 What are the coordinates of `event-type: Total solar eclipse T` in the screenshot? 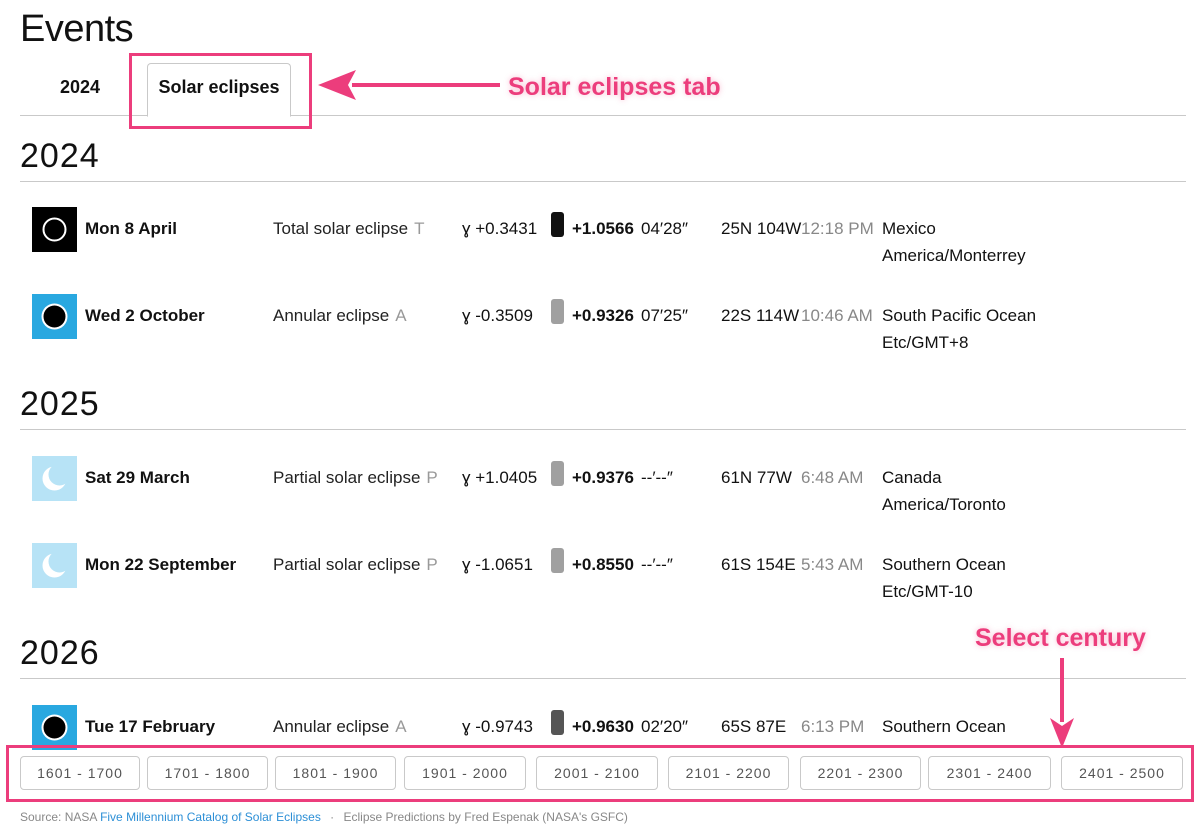 It's located at (349, 229).